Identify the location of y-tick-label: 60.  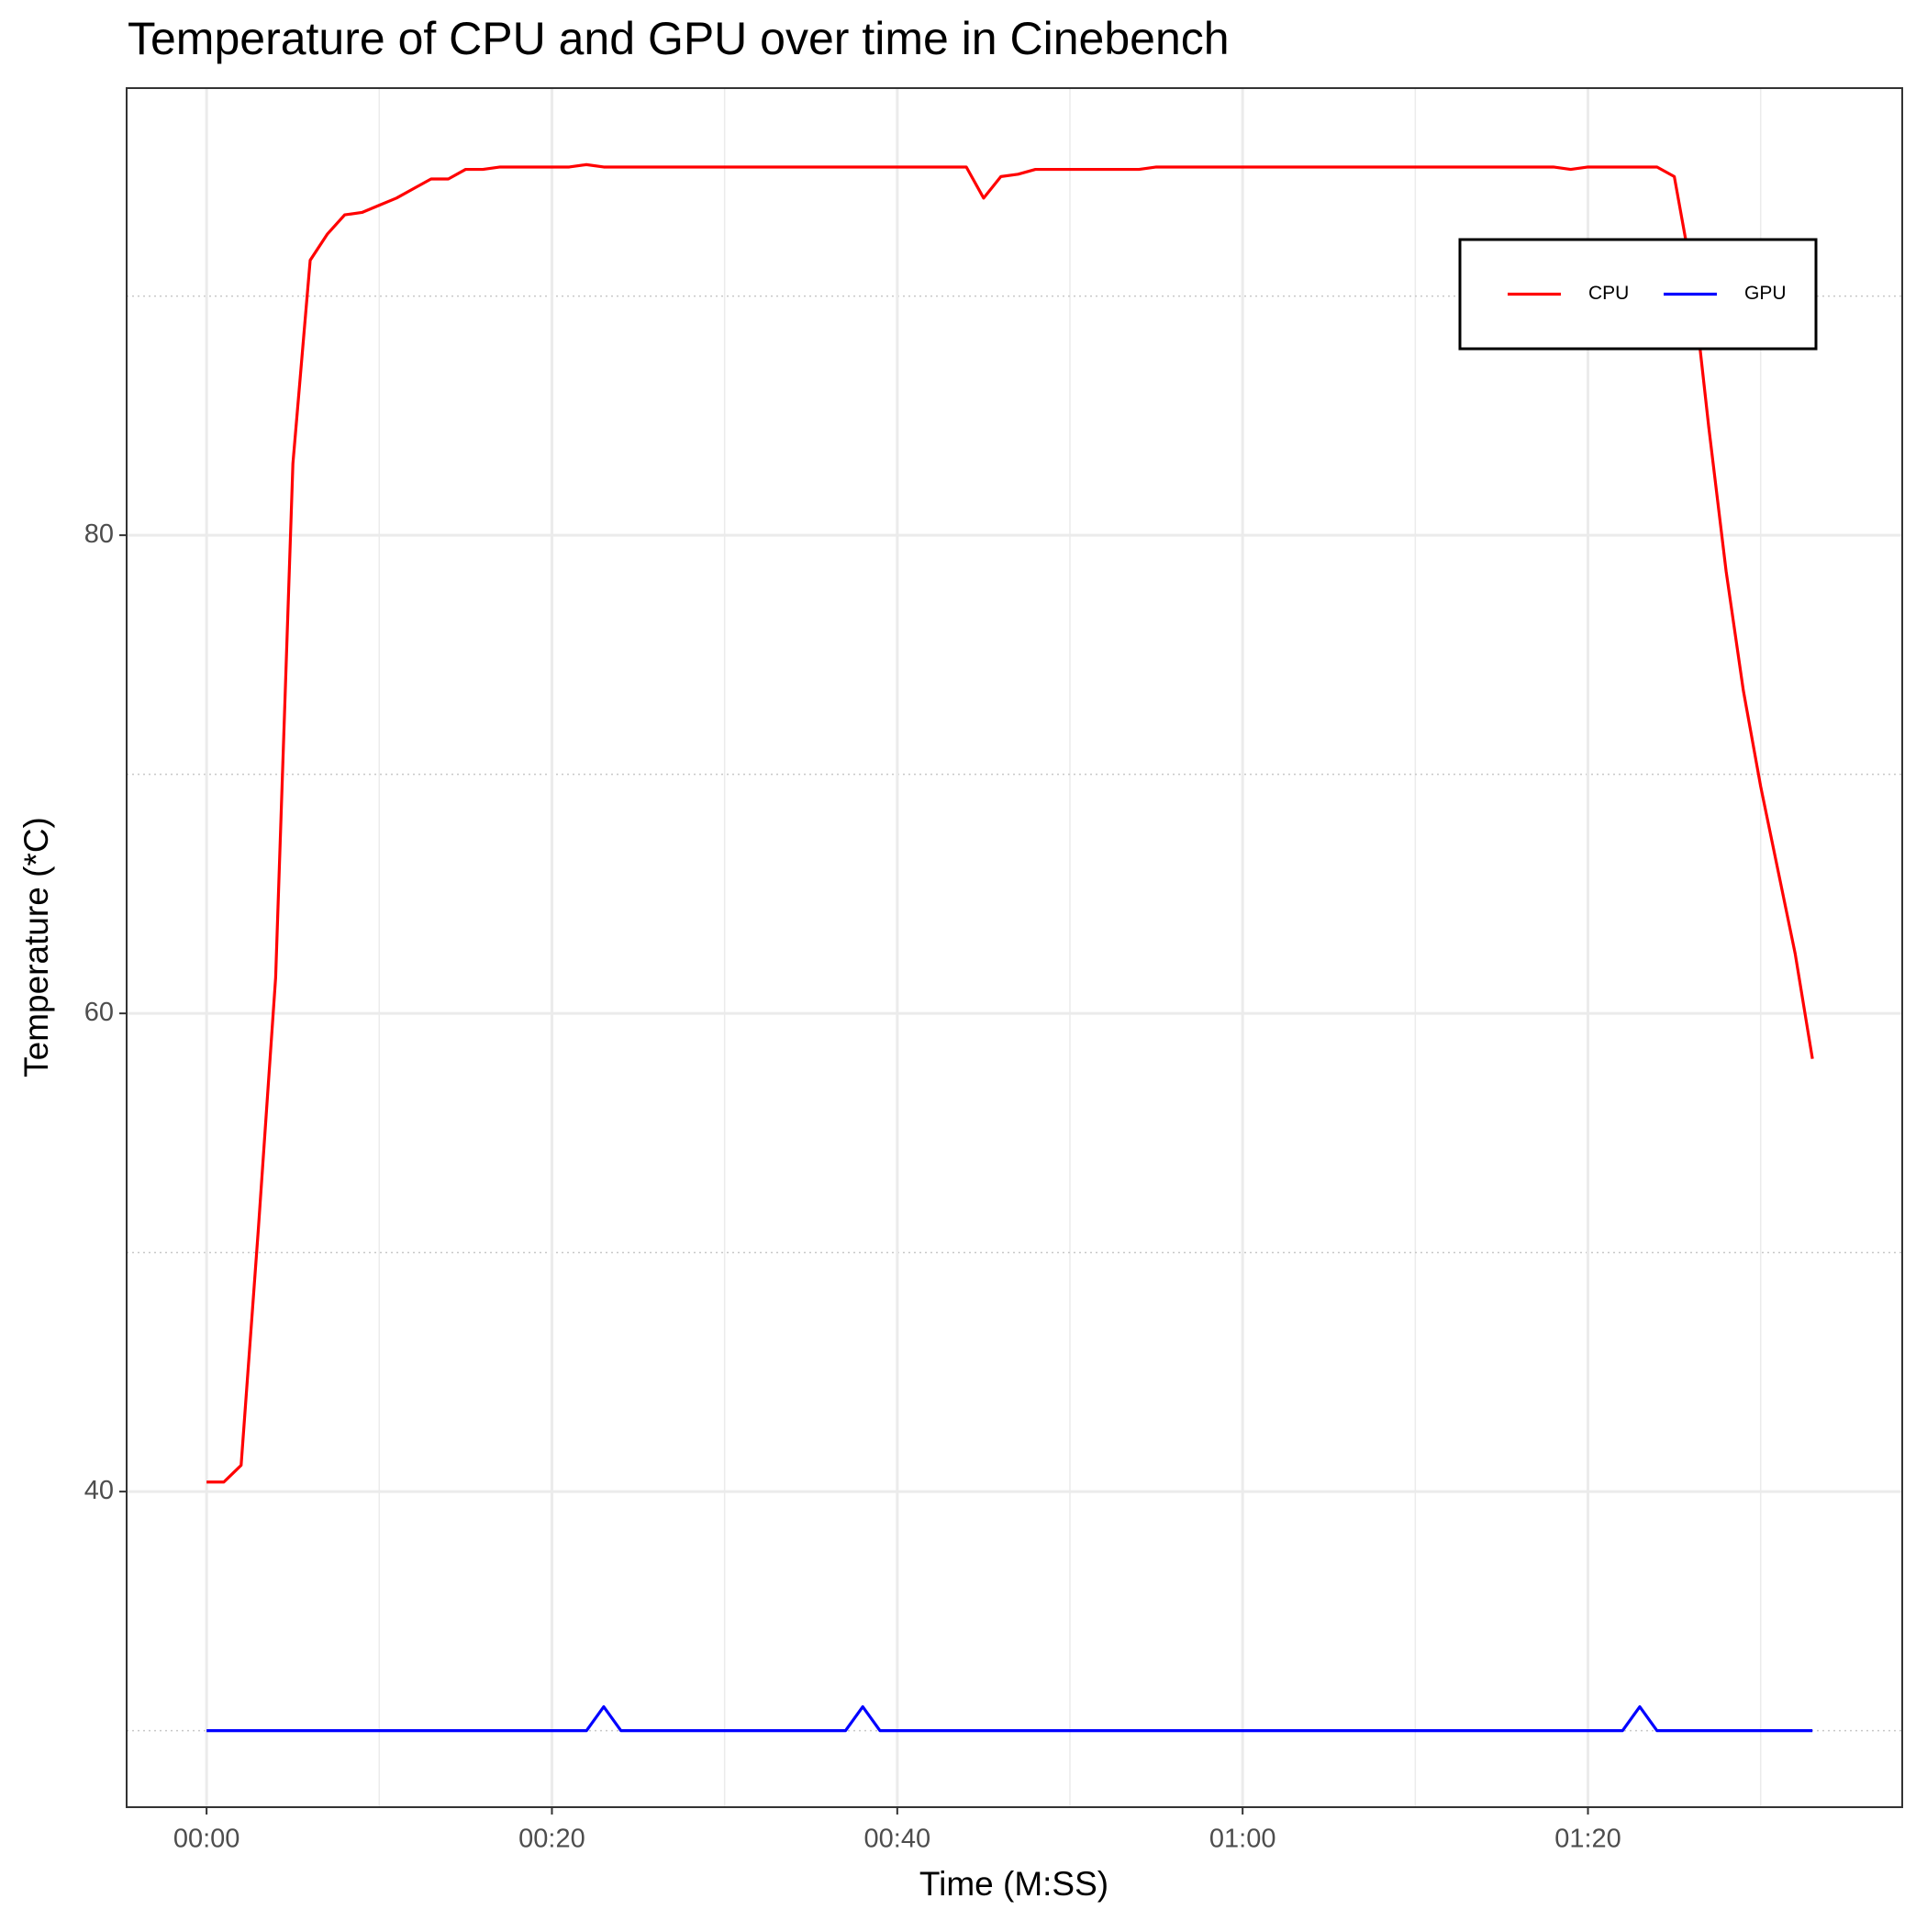
(99, 1012).